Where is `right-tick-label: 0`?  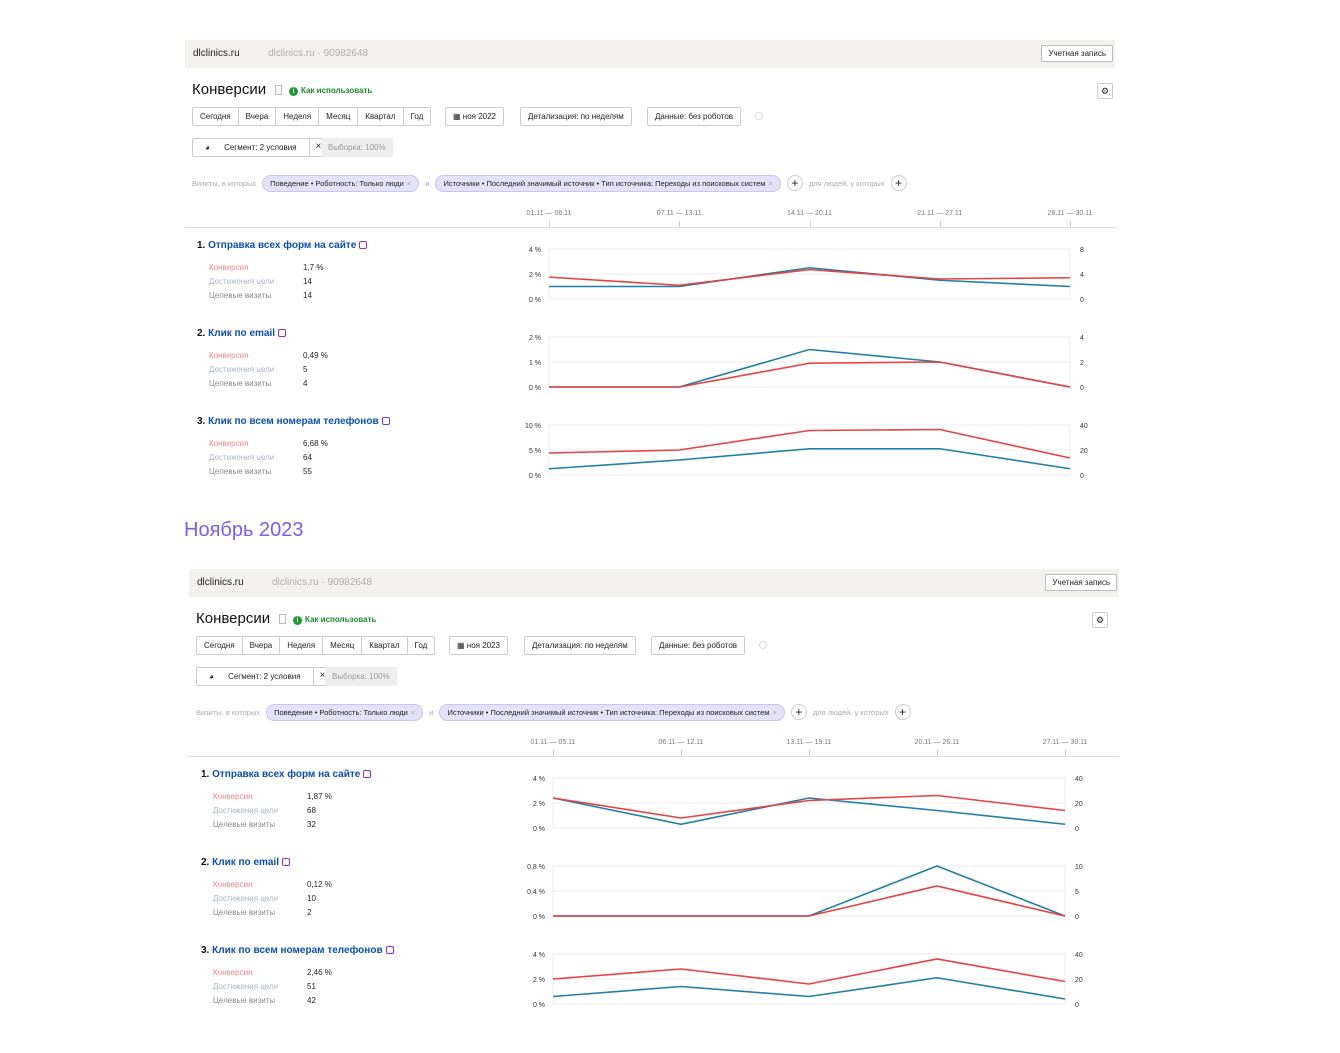 right-tick-label: 0 is located at coordinates (1077, 917).